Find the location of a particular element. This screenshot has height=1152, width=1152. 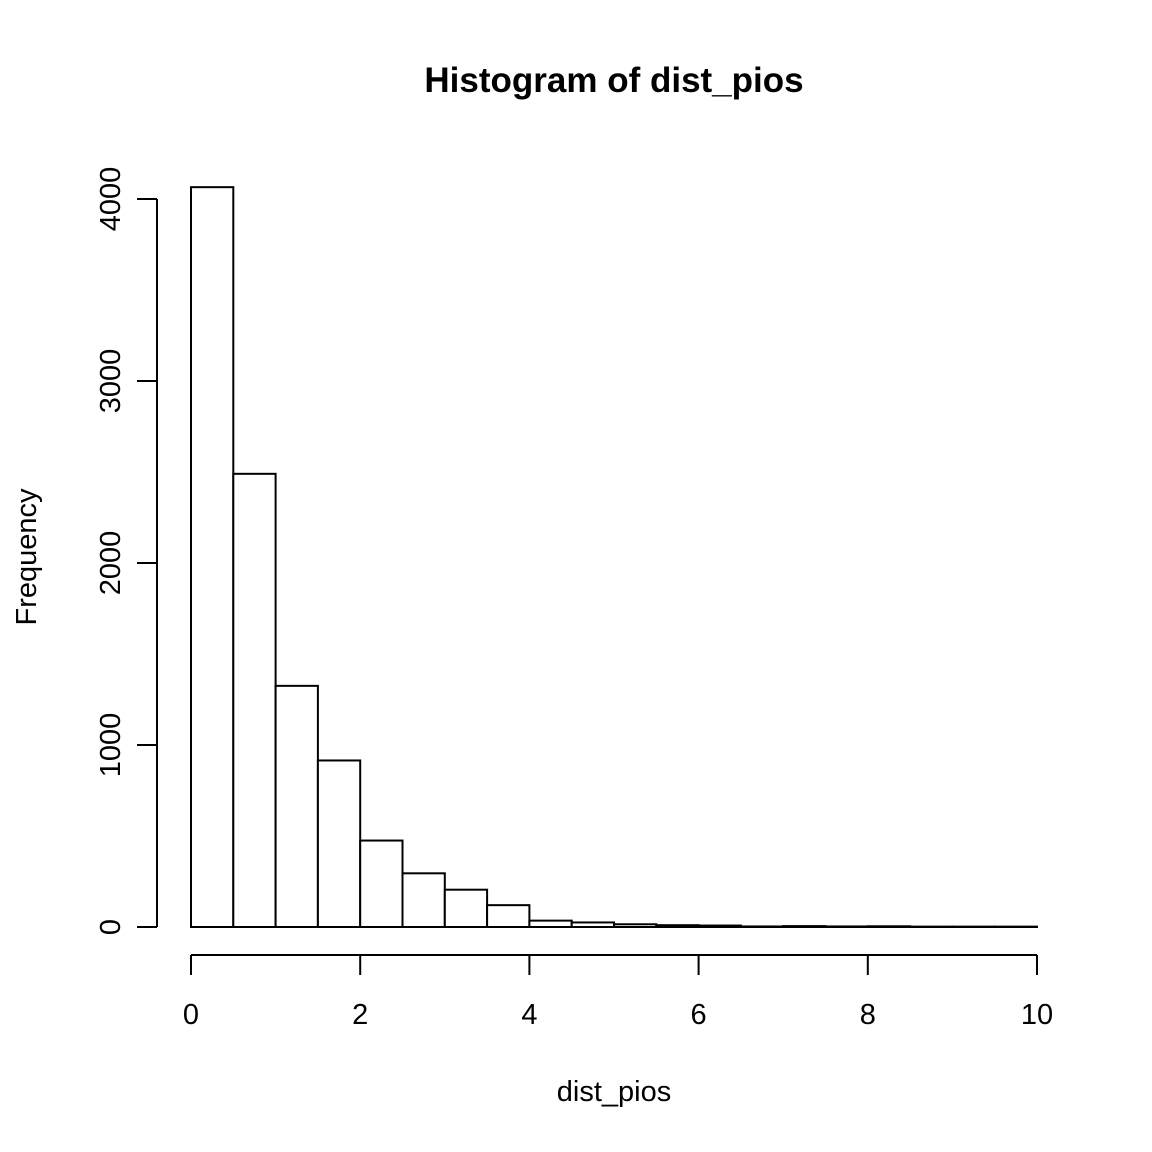

x-axis-label: dist_pios is located at coordinates (614, 1092).